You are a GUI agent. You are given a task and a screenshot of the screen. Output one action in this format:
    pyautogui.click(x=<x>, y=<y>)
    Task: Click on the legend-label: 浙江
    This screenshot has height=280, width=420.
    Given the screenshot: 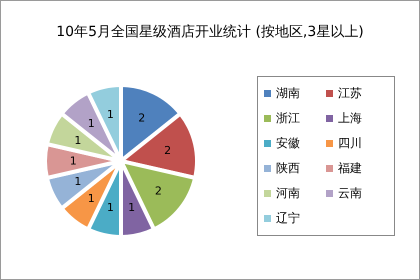 What is the action you would take?
    pyautogui.click(x=288, y=118)
    